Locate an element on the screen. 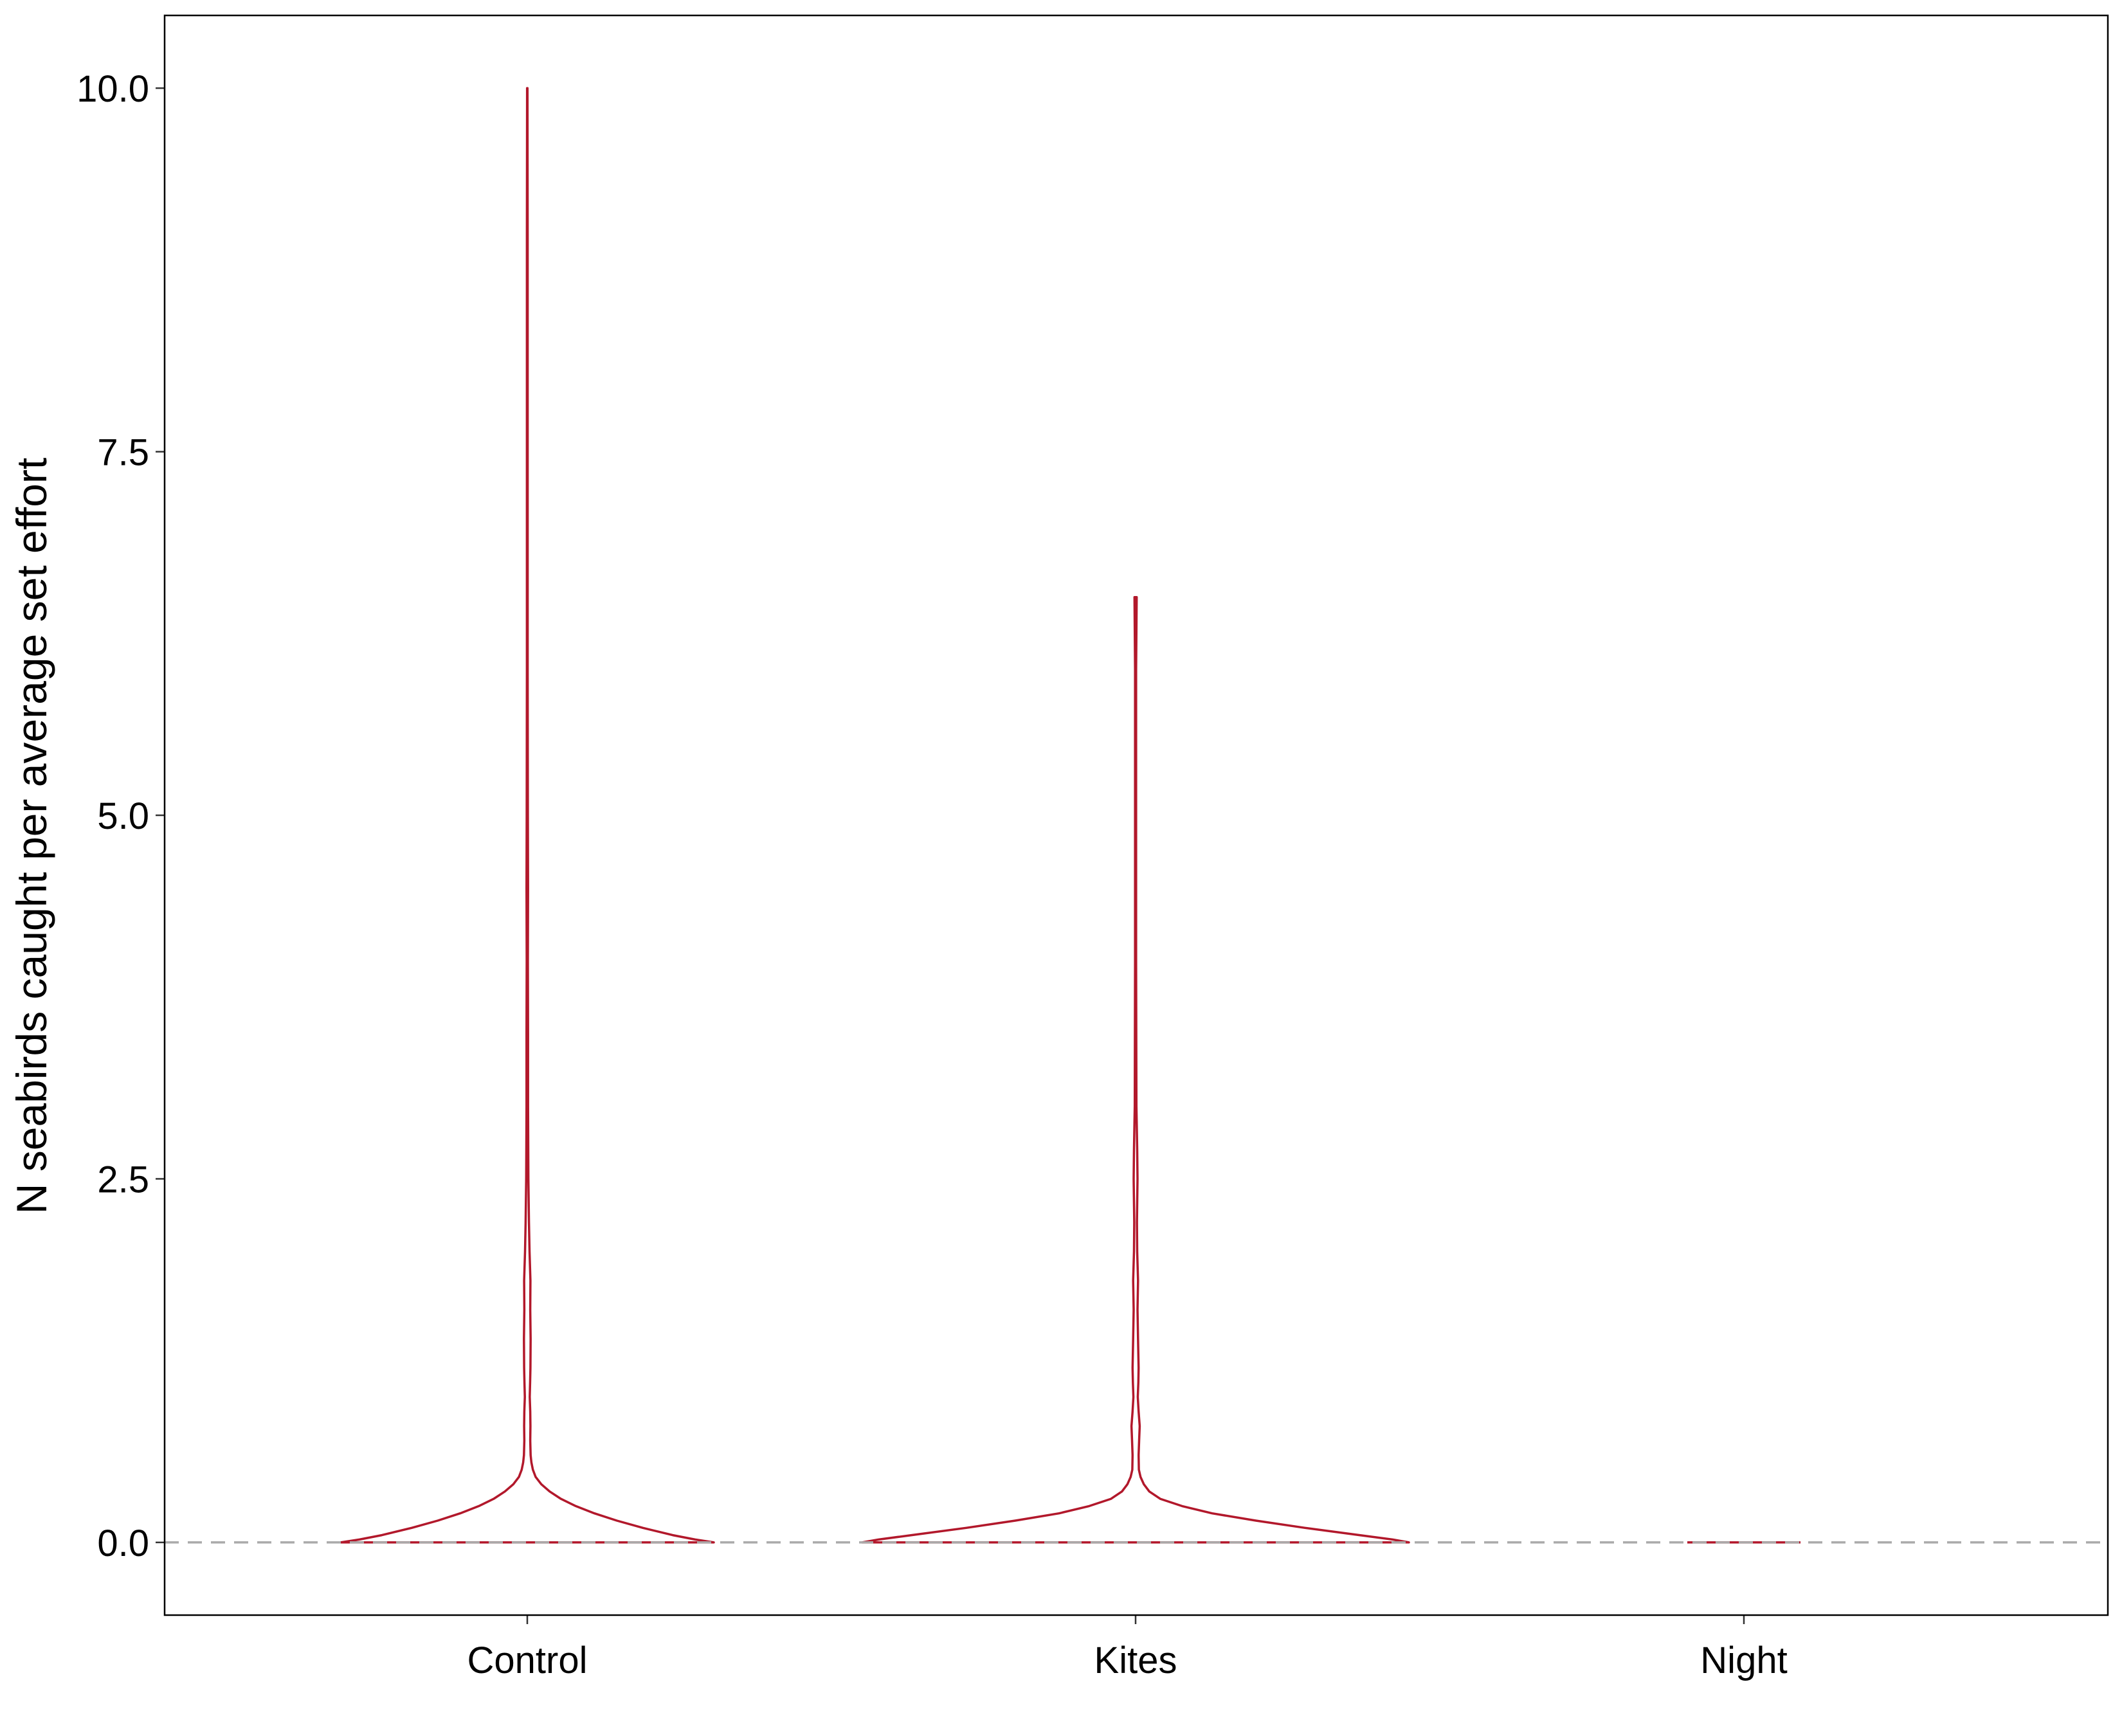 This screenshot has height=1736, width=2122. y-tick-label: 5.0 is located at coordinates (123, 816).